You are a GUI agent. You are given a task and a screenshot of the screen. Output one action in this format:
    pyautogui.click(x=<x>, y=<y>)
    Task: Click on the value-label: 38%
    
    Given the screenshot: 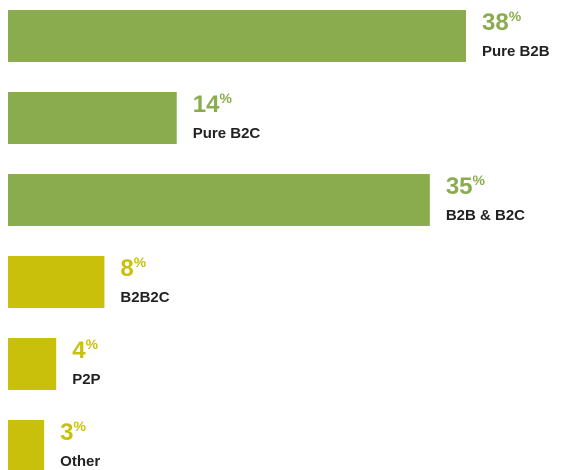 What is the action you would take?
    pyautogui.click(x=502, y=22)
    